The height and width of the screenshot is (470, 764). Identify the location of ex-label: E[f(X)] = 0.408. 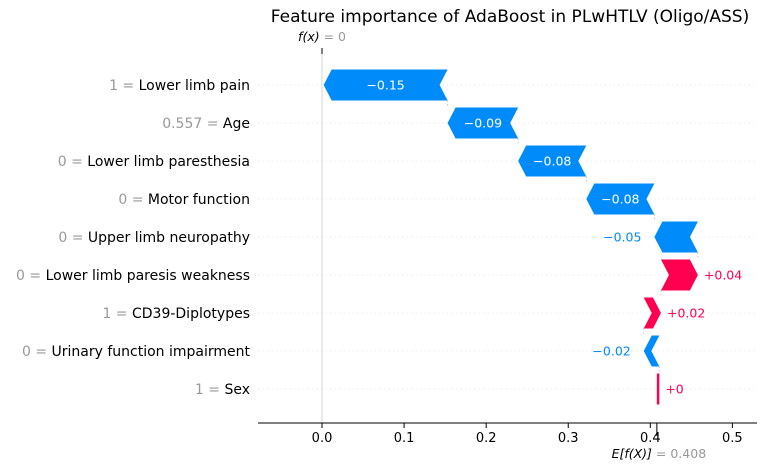
(659, 453).